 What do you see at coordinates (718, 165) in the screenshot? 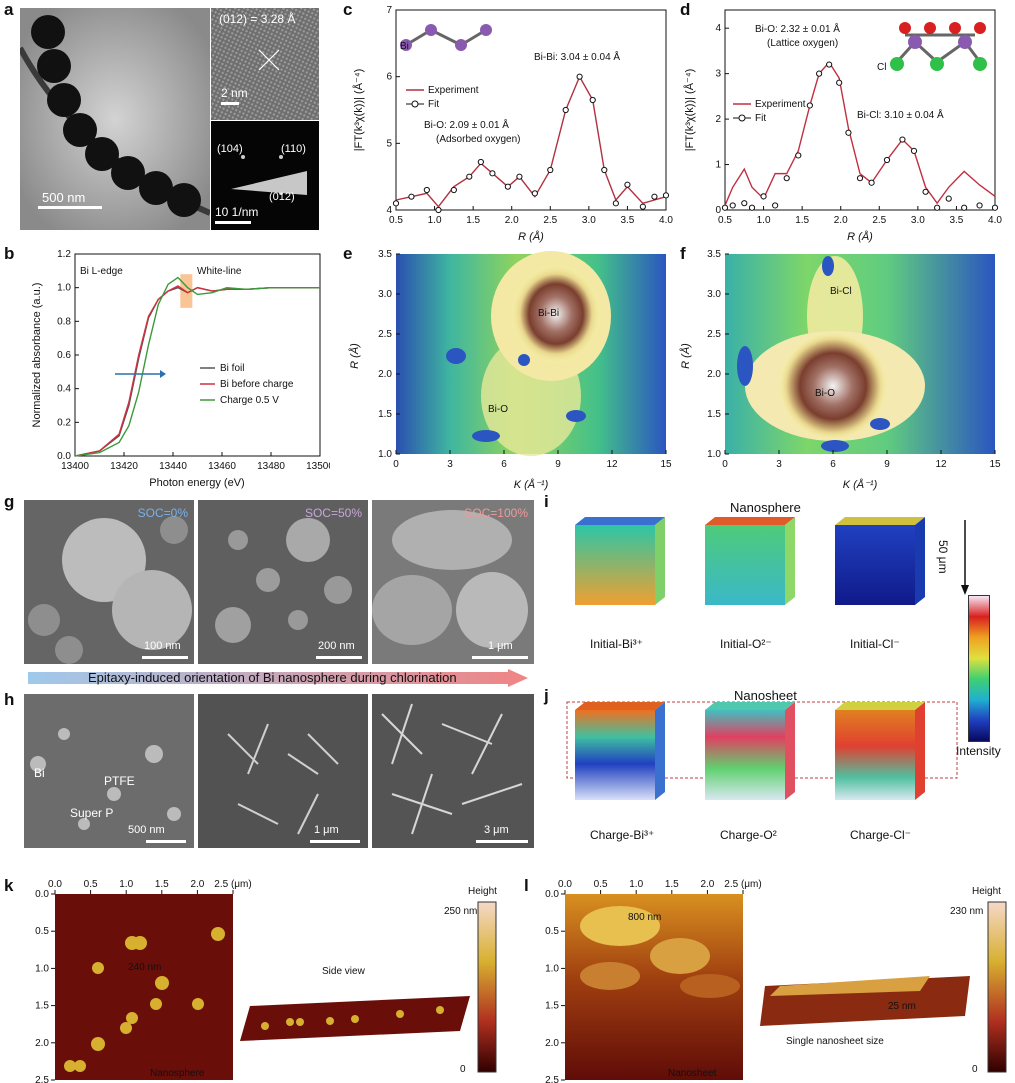
I see `d-ytick-label: 1` at bounding box center [718, 165].